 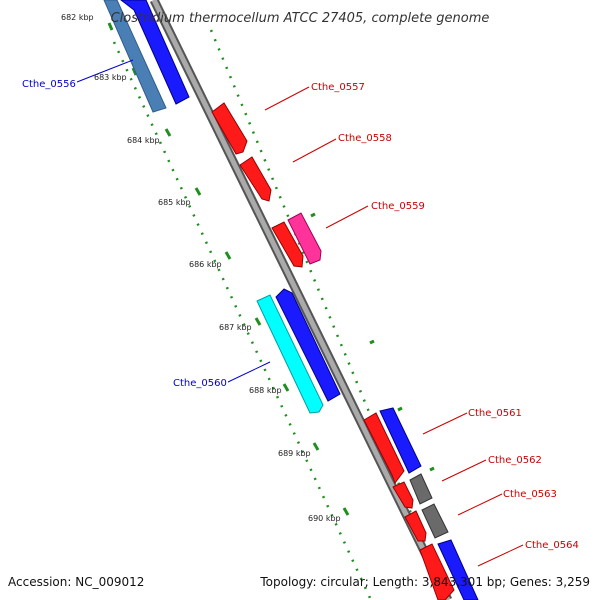 What do you see at coordinates (552, 545) in the screenshot?
I see `gene-label-cthe-0564: Cthe_0564` at bounding box center [552, 545].